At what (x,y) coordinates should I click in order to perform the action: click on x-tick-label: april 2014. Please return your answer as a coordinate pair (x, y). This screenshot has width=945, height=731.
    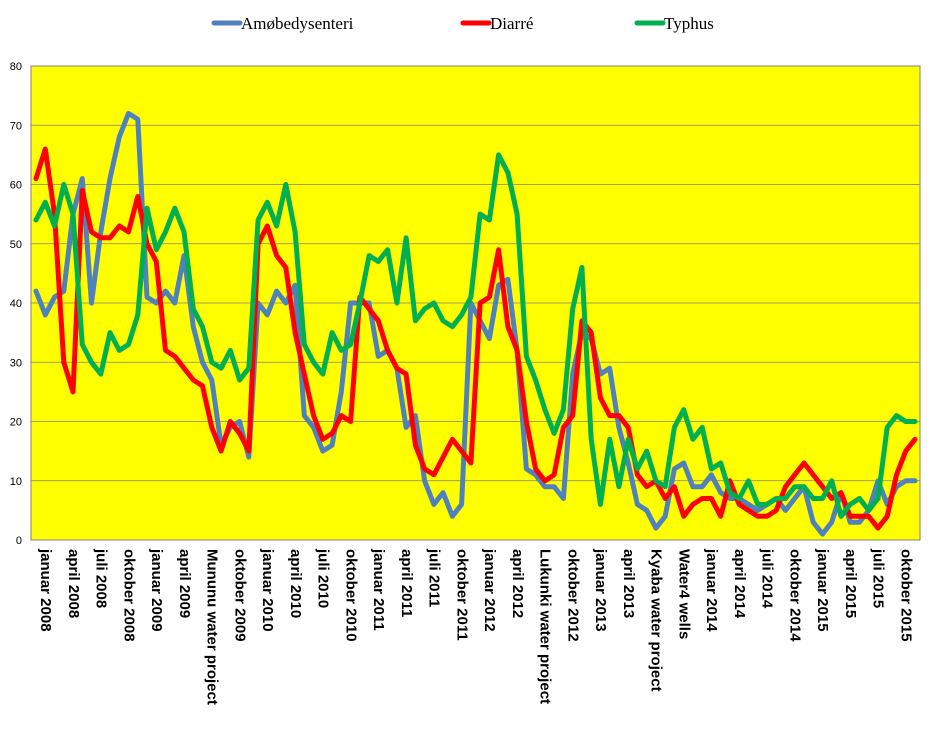
    Looking at the image, I should click on (739, 584).